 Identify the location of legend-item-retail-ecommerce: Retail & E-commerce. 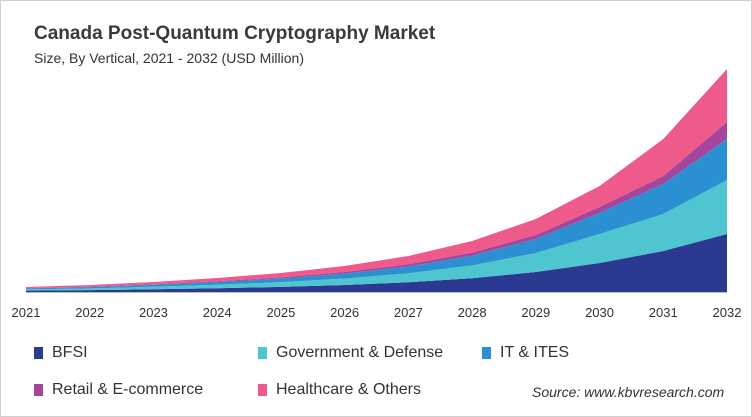
(118, 390).